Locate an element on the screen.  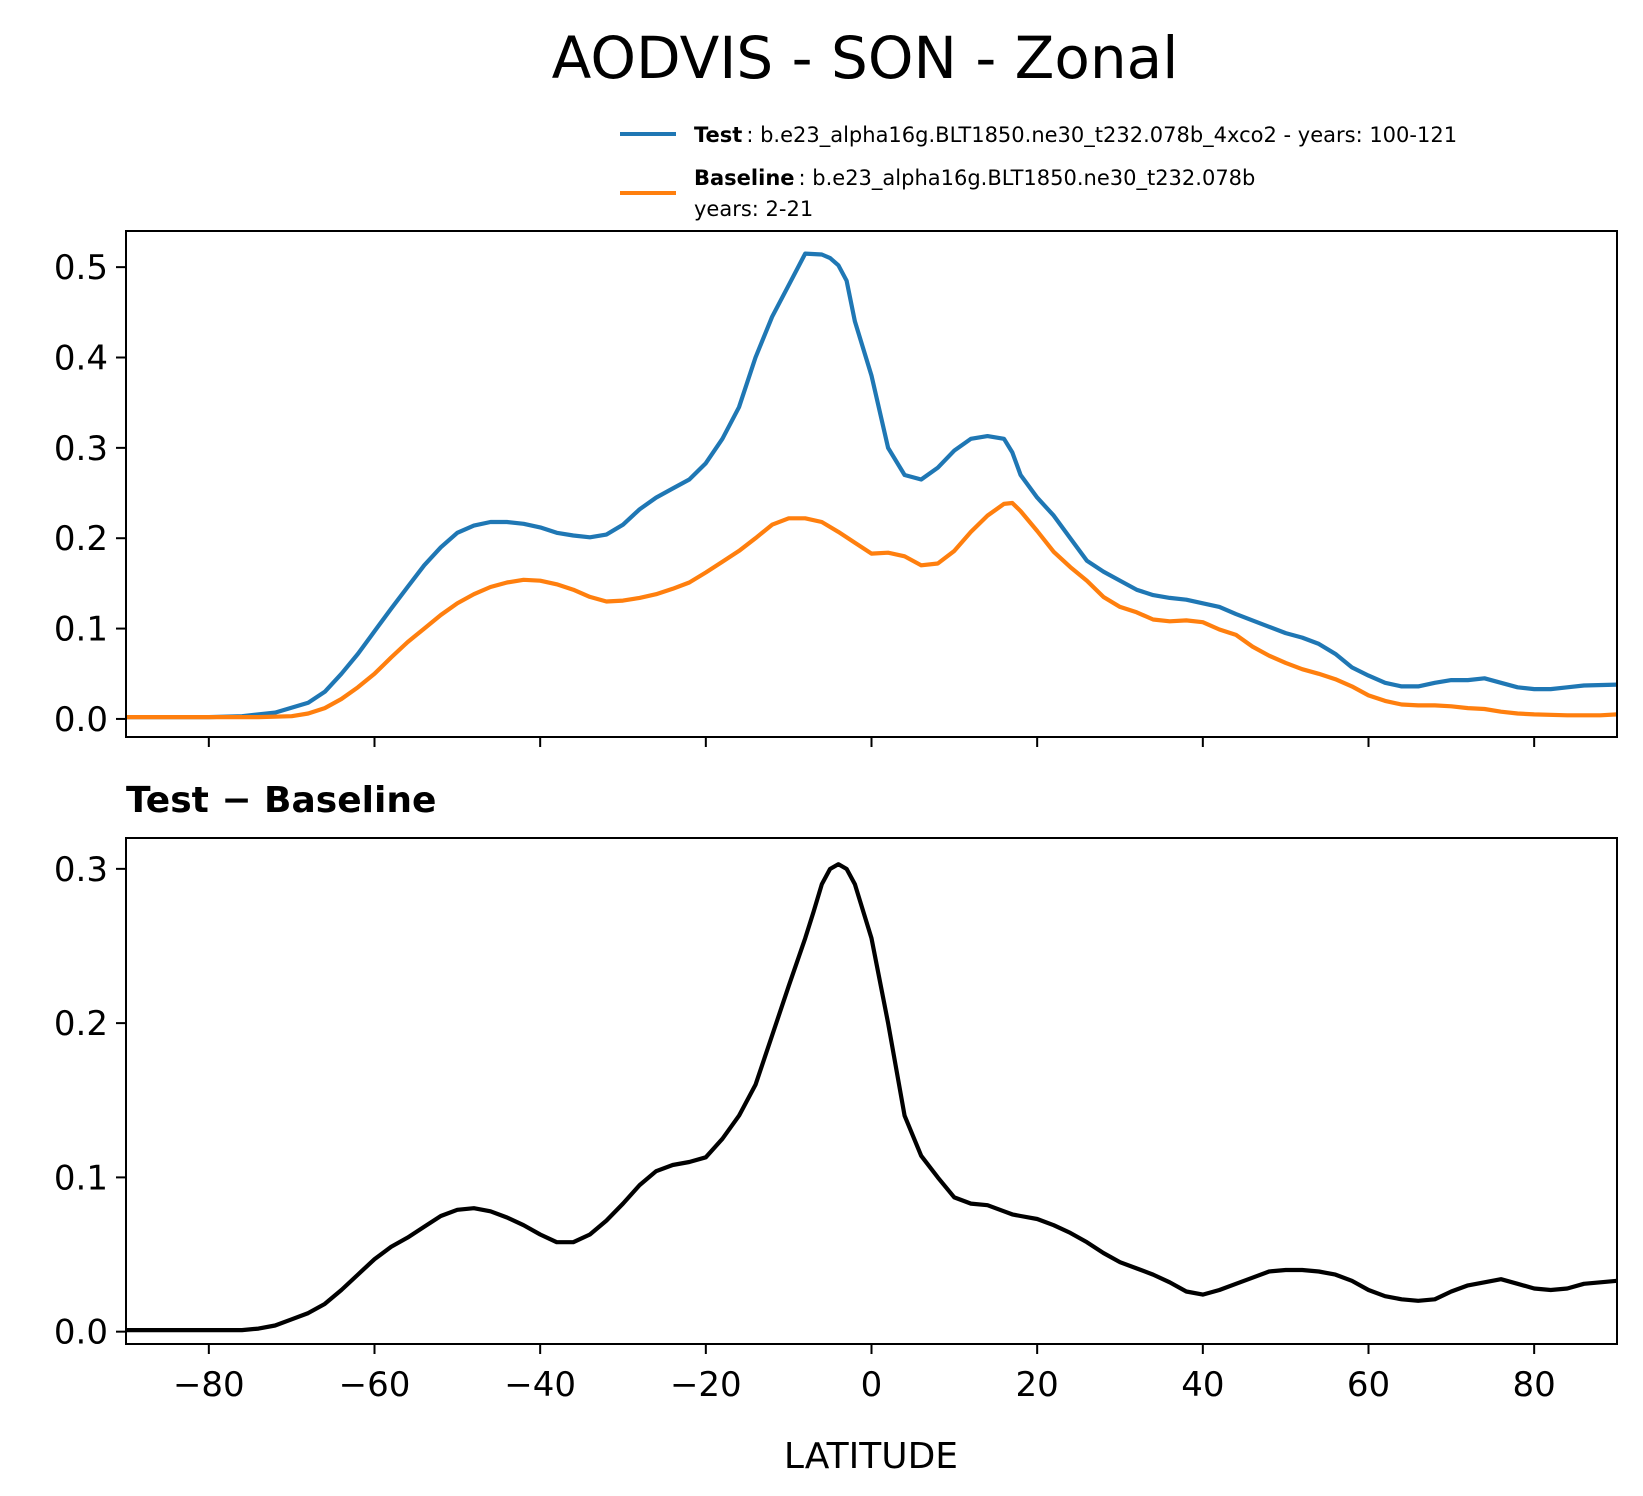
x-axis-label: LATITUDE is located at coordinates (871, 1456).